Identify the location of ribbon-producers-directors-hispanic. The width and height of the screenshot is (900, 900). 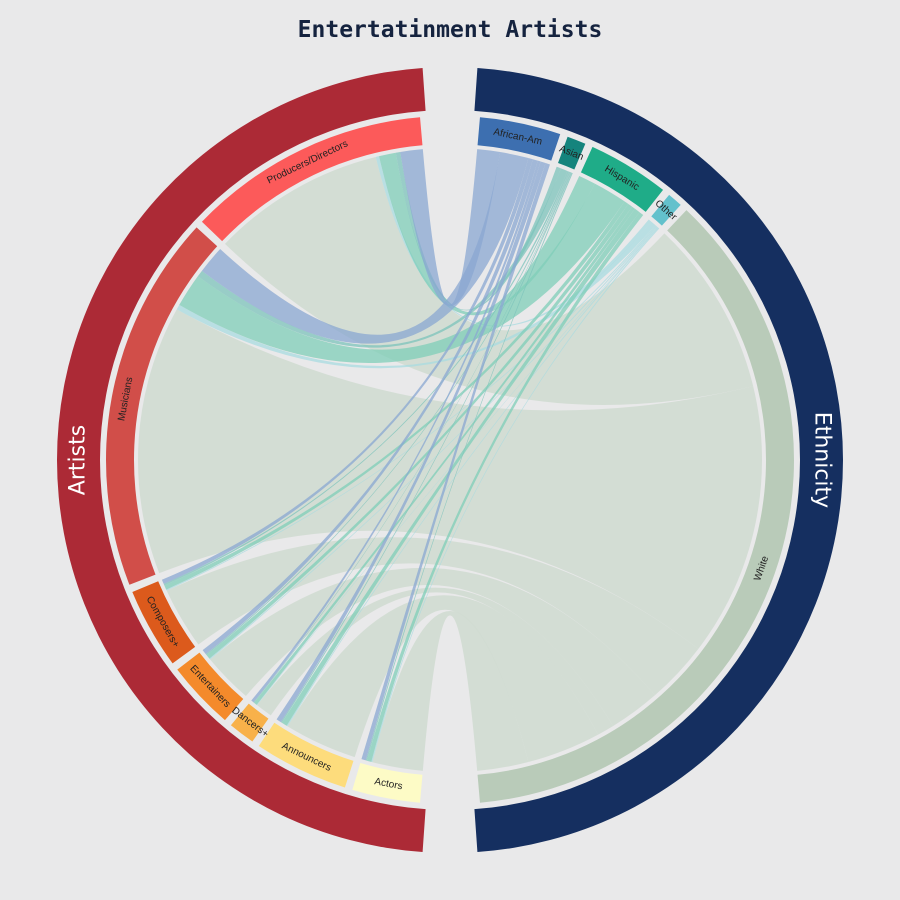
(487, 234).